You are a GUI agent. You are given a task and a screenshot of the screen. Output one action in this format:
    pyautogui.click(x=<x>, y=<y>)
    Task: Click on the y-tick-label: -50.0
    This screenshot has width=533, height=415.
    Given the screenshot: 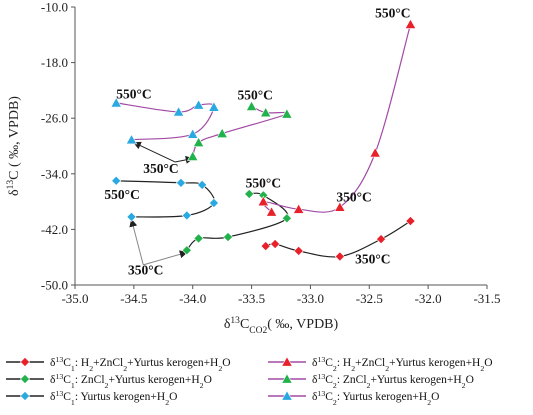 What is the action you would take?
    pyautogui.click(x=54, y=285)
    